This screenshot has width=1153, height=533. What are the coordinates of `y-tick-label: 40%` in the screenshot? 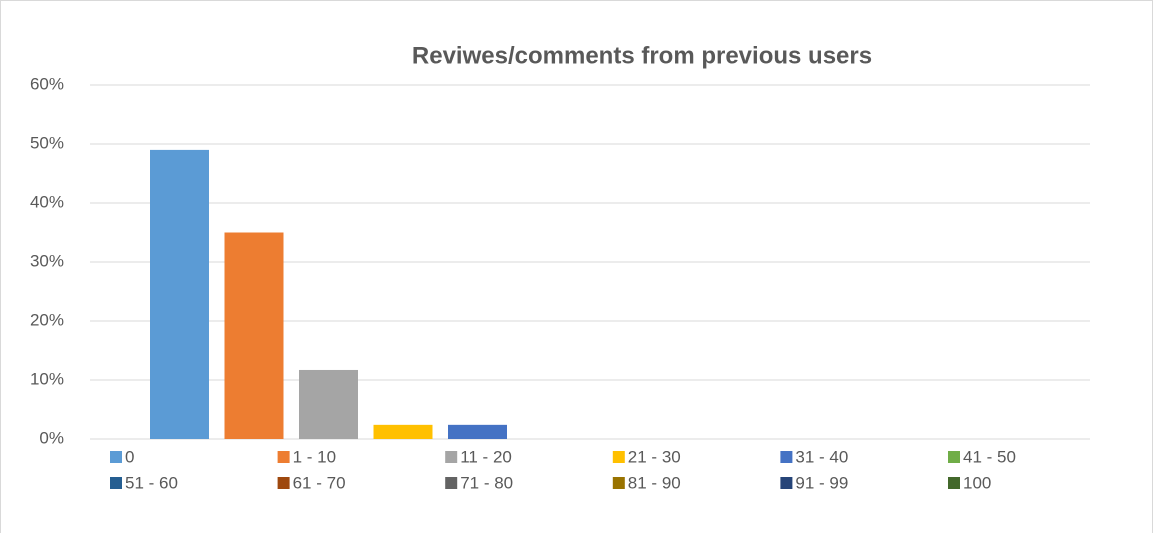 It's located at (47, 201).